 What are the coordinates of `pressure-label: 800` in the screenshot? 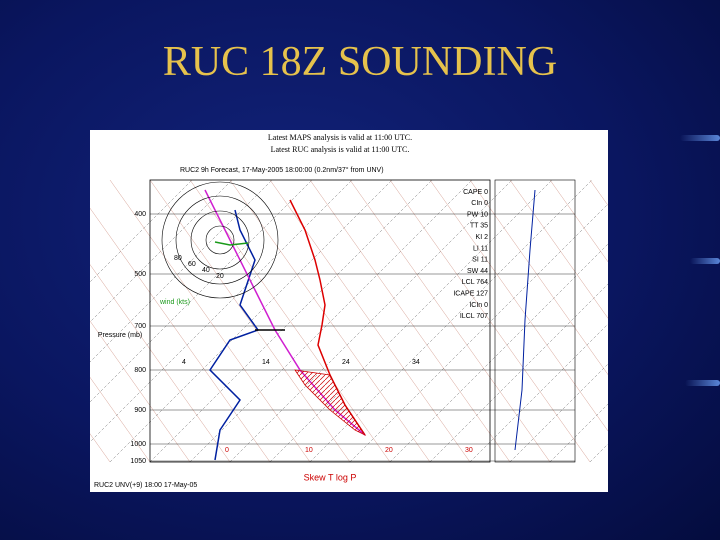 It's located at (140, 370).